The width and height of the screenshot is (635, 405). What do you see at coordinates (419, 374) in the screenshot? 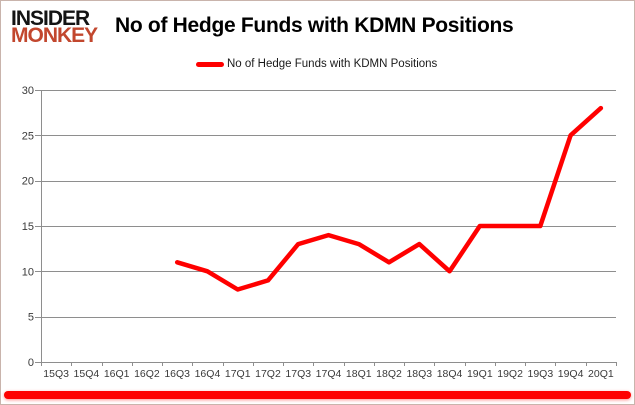
I see `x-tick-label: 18Q3` at bounding box center [419, 374].